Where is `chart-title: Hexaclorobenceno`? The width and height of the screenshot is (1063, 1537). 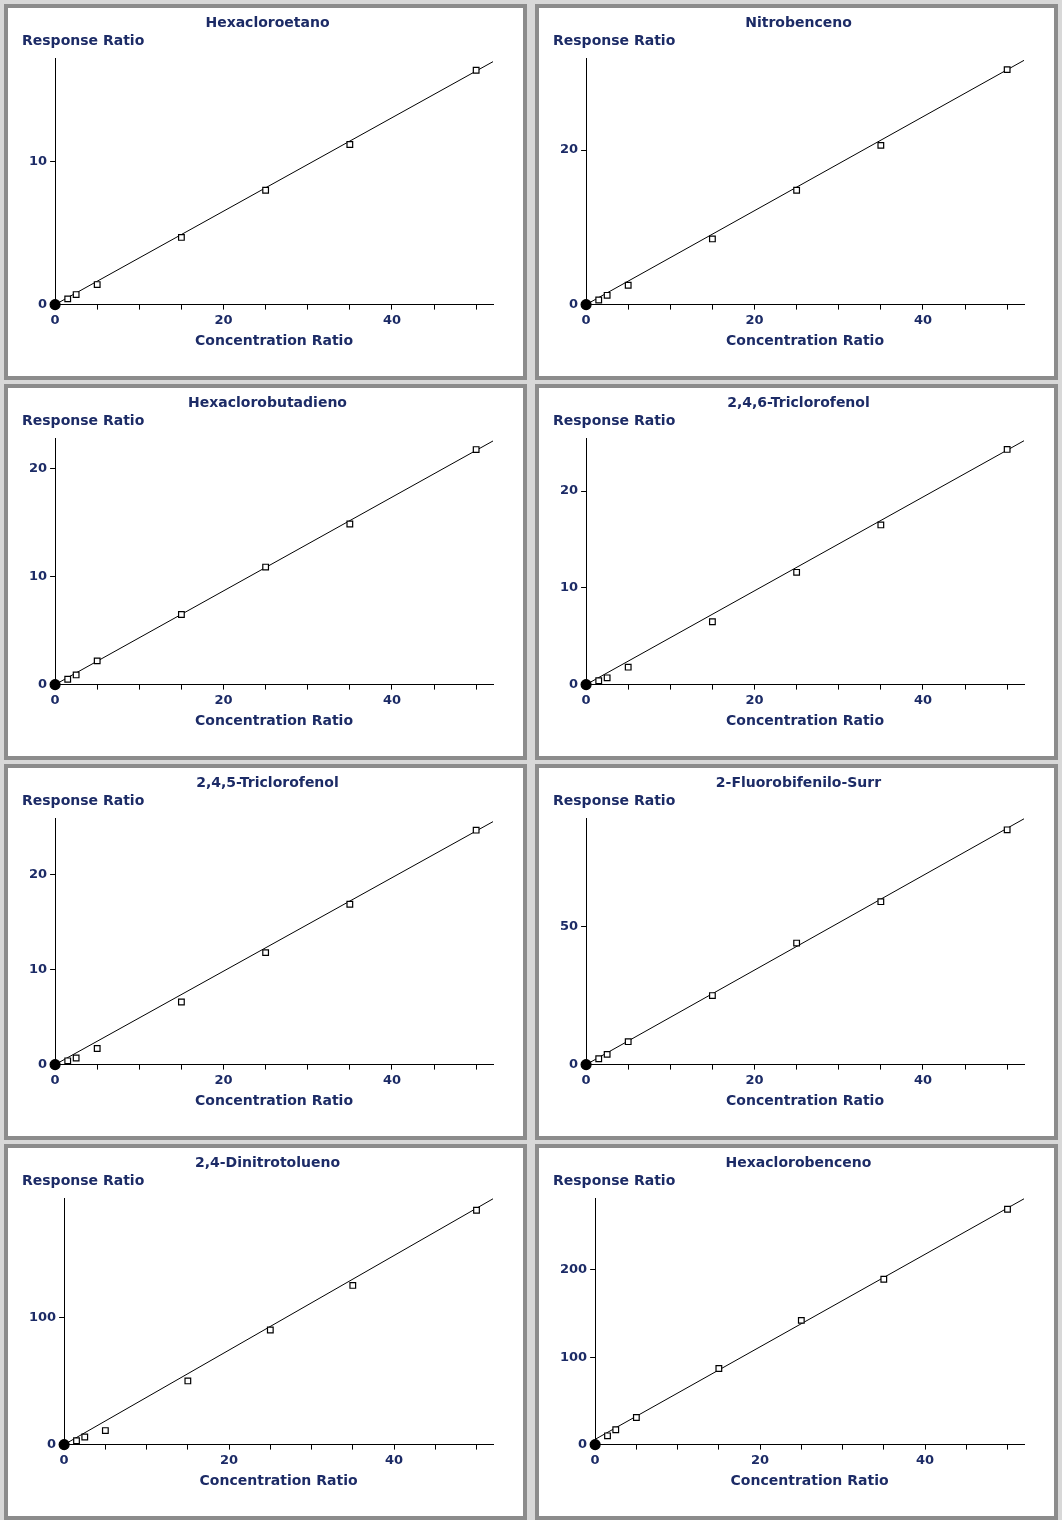
chart-title: Hexaclorobenceno is located at coordinates (798, 1162).